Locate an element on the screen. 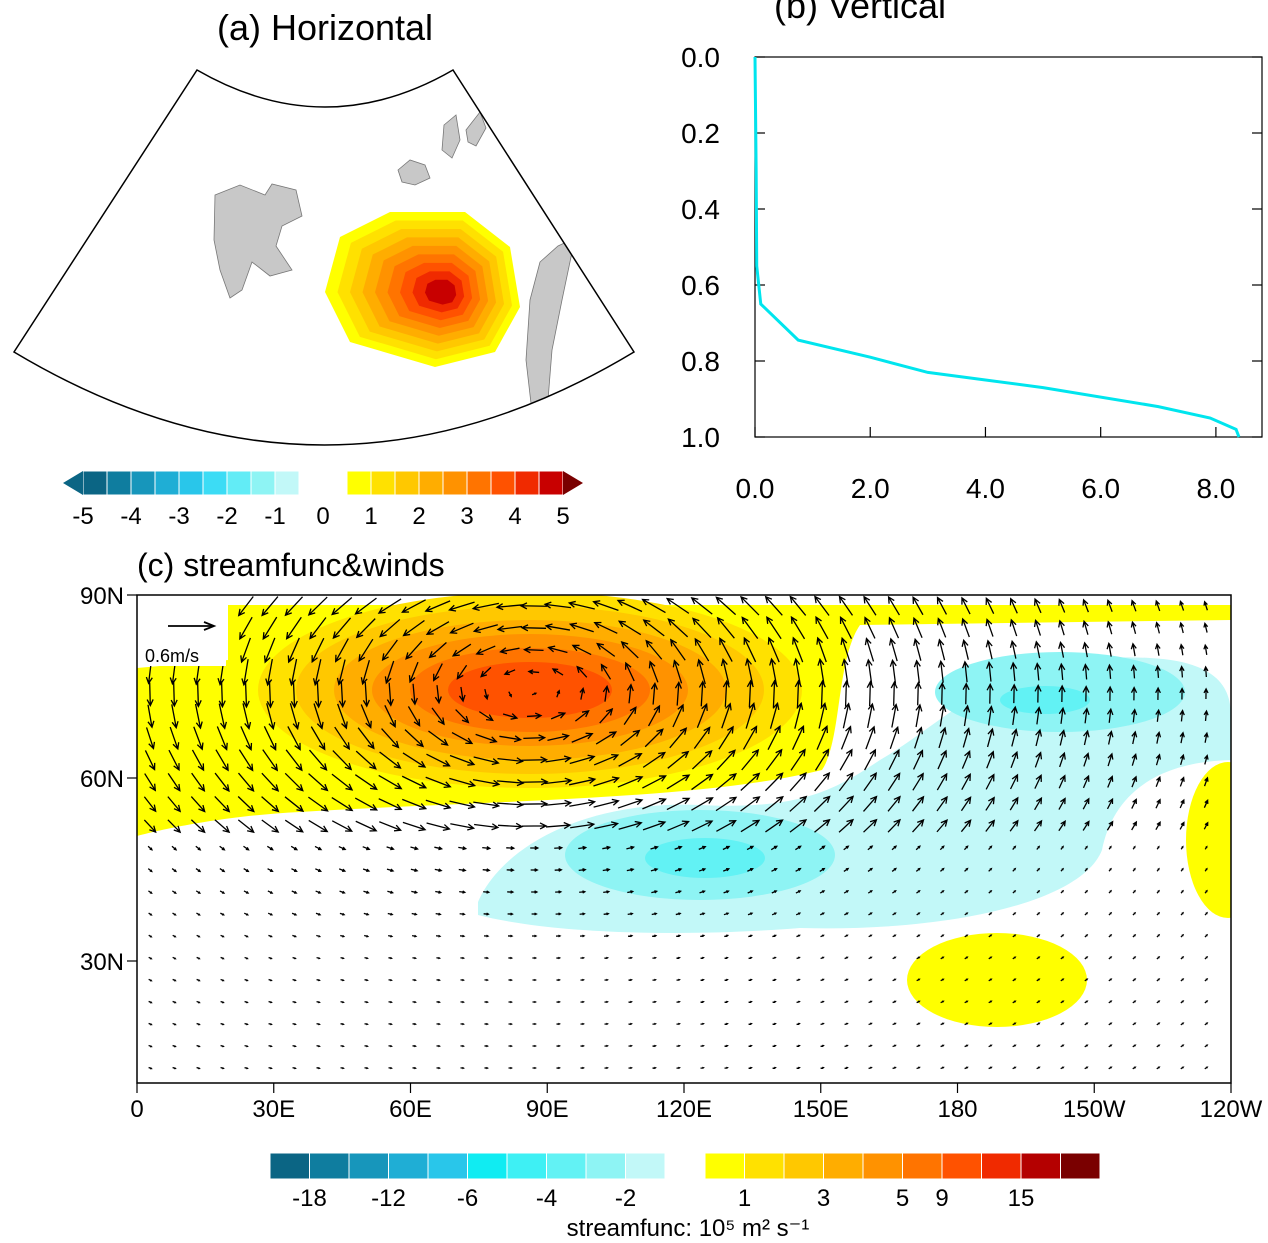 Image resolution: width=1268 pixels, height=1243 pixels. colorbar-label: 2 is located at coordinates (418, 516).